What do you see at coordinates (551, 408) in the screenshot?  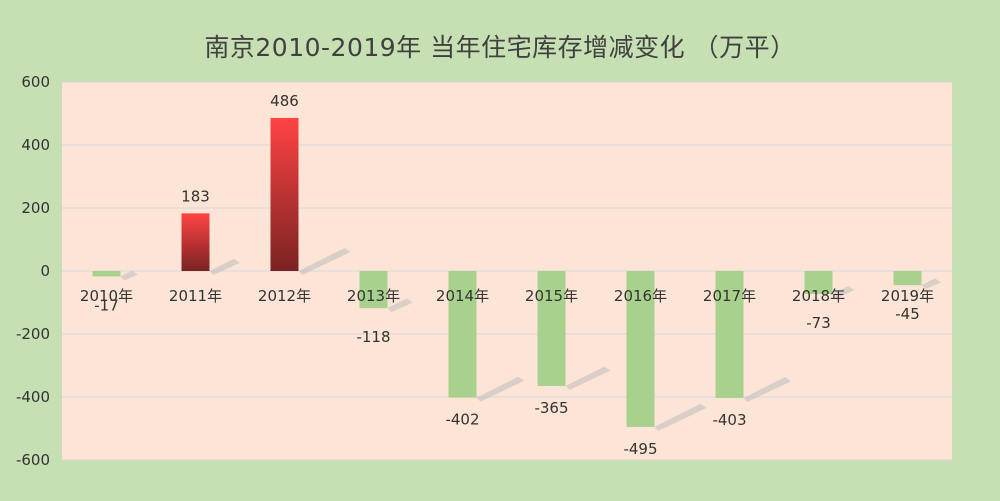 I see `data-label: -365` at bounding box center [551, 408].